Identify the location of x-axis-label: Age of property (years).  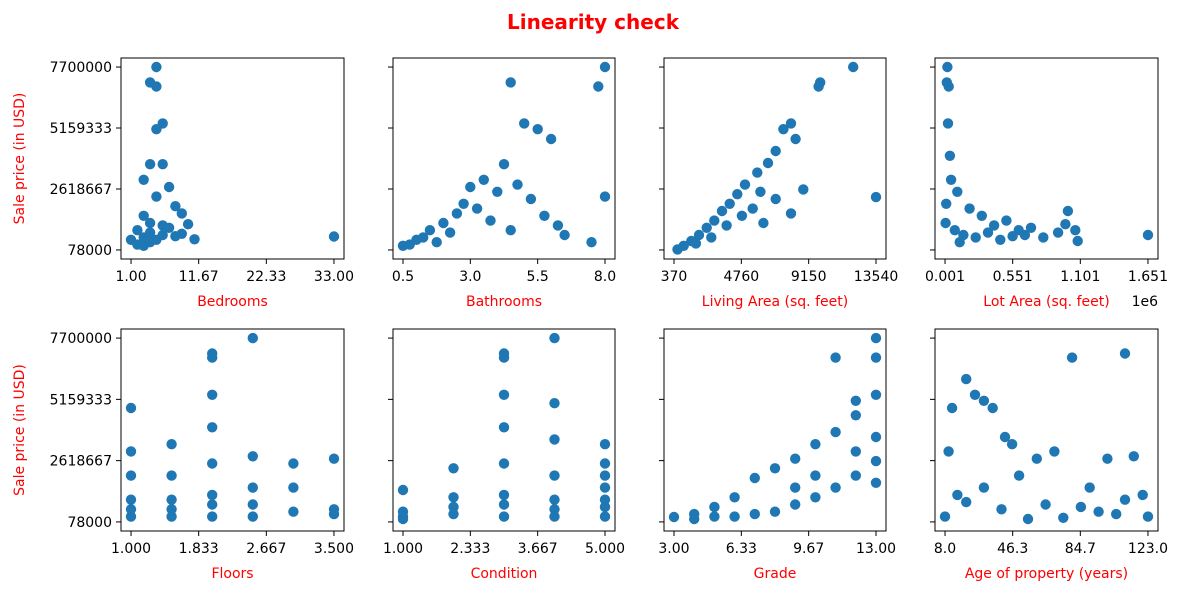
(1046, 574).